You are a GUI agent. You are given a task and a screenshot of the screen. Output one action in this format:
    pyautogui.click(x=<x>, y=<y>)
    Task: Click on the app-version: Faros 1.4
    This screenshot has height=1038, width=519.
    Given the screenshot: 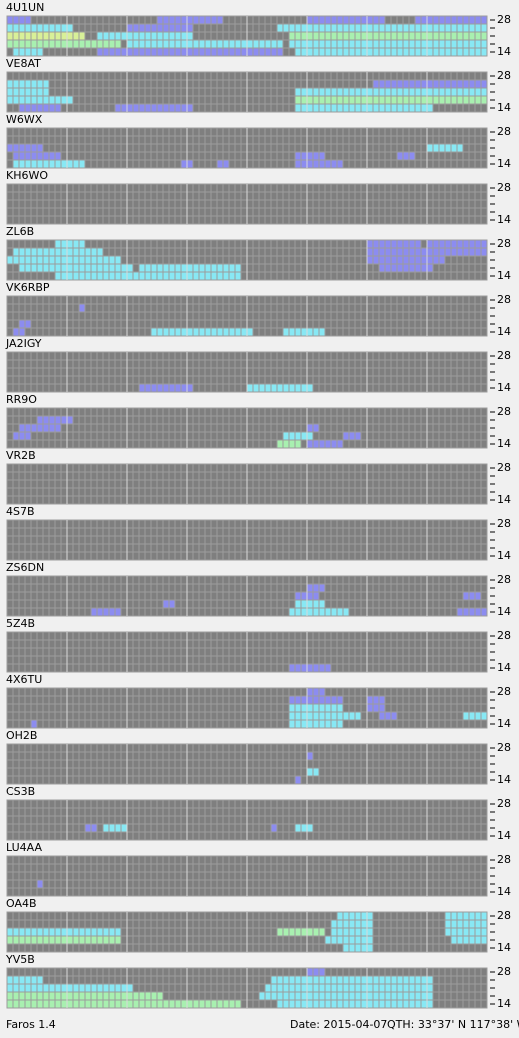 What is the action you would take?
    pyautogui.click(x=31, y=1024)
    